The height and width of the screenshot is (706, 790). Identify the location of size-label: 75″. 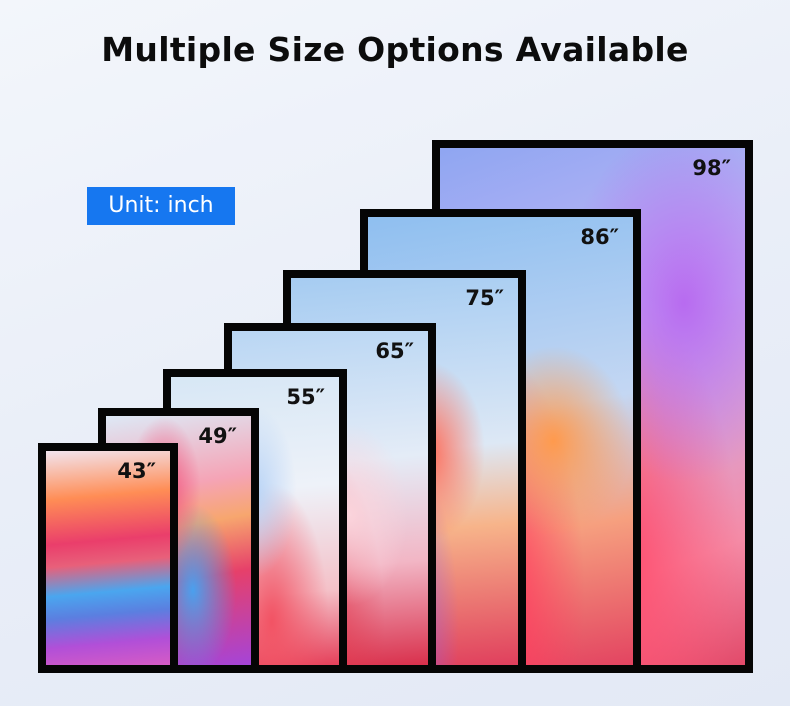
(484, 298).